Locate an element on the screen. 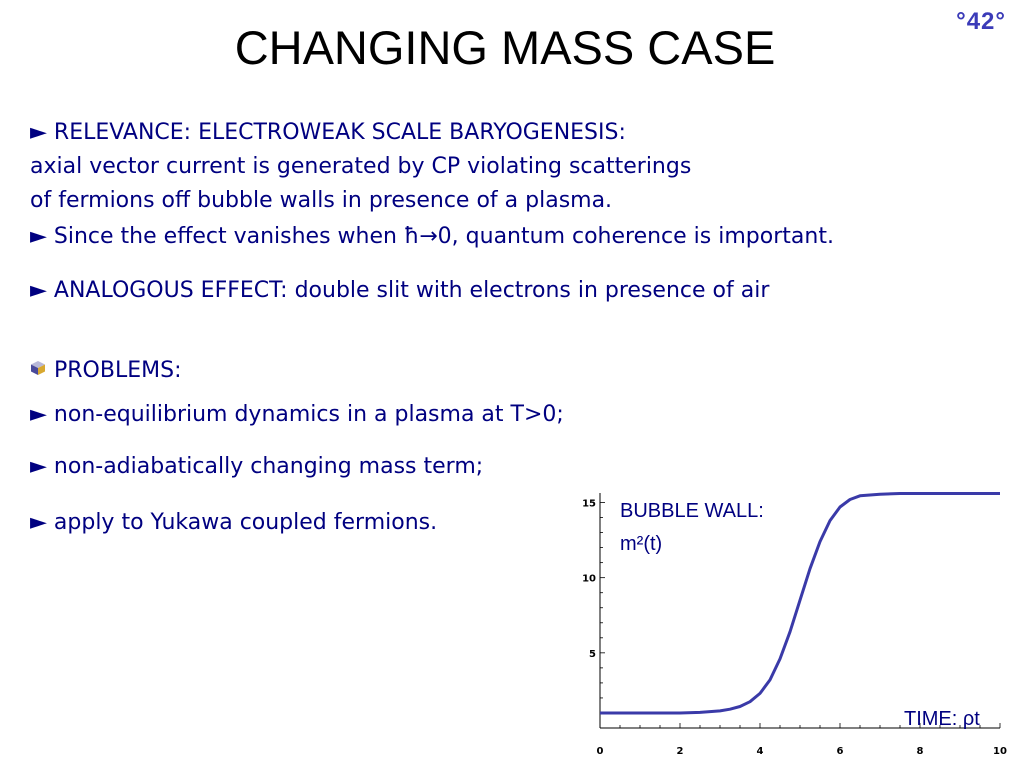 The width and height of the screenshot is (1024, 768). x-tick-label: 8 is located at coordinates (920, 751).